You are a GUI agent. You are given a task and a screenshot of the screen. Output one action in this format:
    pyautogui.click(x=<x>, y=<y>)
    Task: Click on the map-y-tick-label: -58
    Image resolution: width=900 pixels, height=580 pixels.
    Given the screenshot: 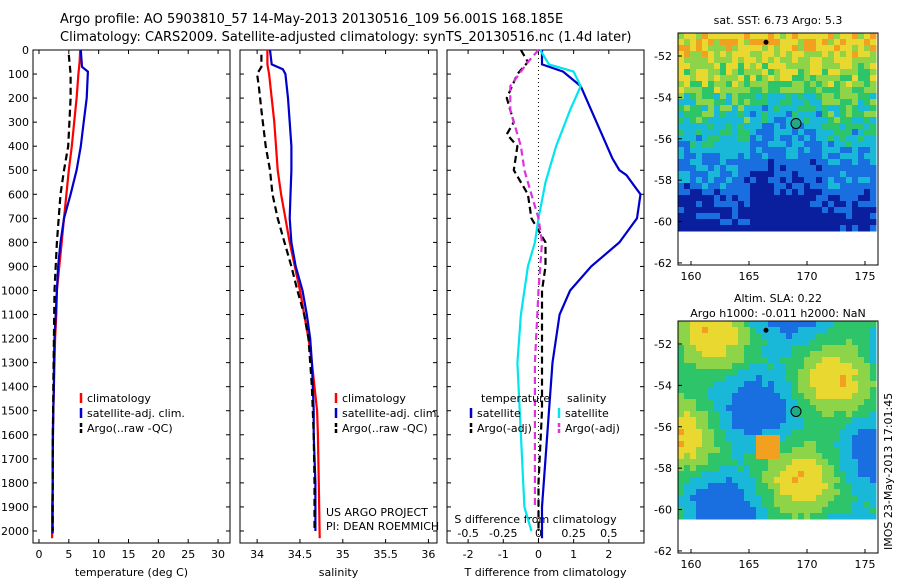 What is the action you would take?
    pyautogui.click(x=663, y=468)
    